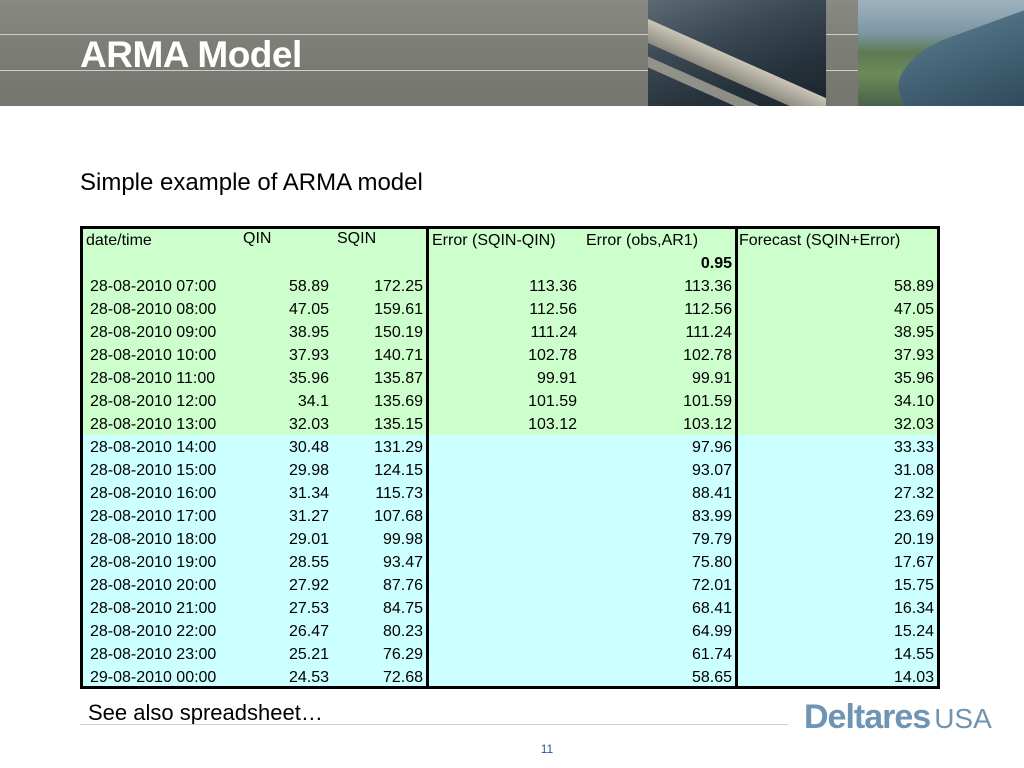 This screenshot has width=1024, height=768. What do you see at coordinates (553, 332) in the screenshot?
I see `cell-err: 111.24` at bounding box center [553, 332].